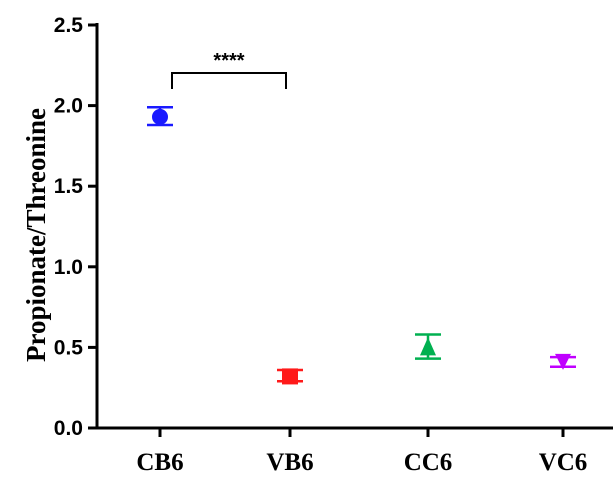 The width and height of the screenshot is (613, 478). I want to click on y-tick-label: 1.0, so click(68, 267).